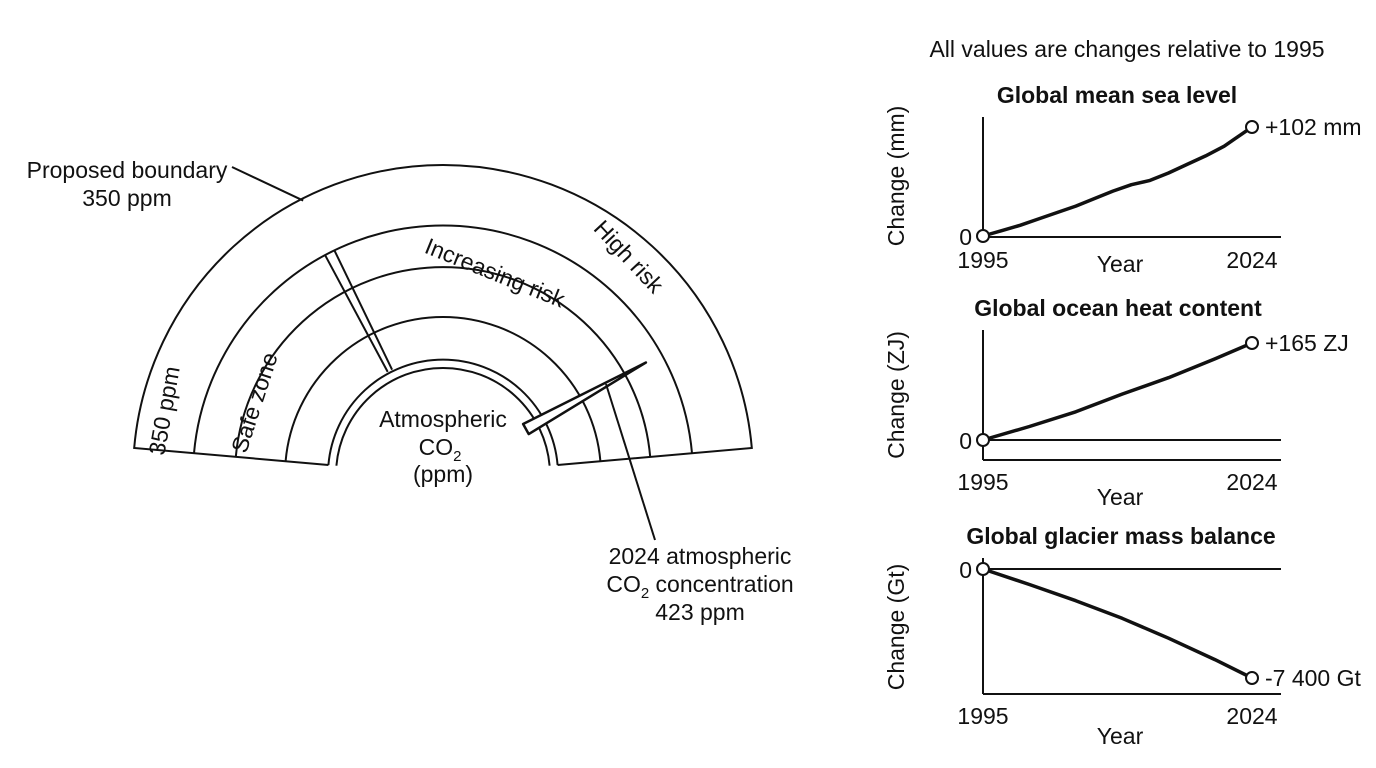 This screenshot has width=1376, height=768. What do you see at coordinates (700, 612) in the screenshot?
I see `current-label-line3: 423 ppm` at bounding box center [700, 612].